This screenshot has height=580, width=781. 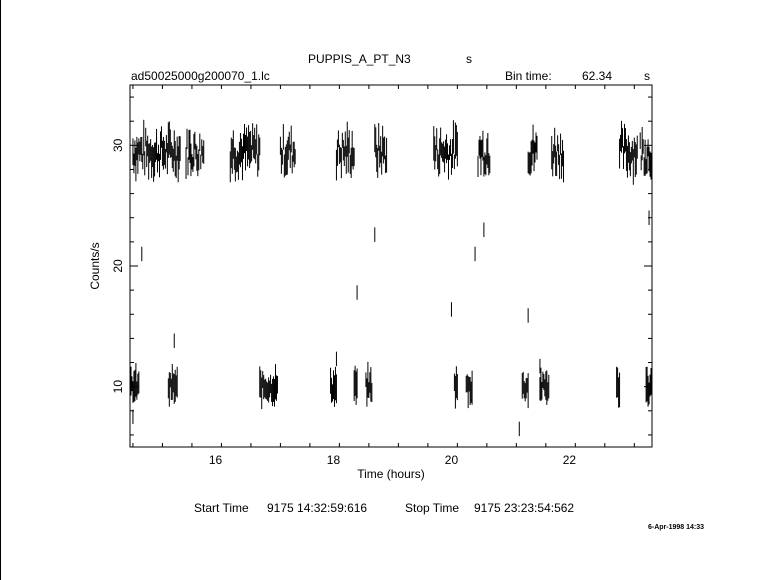 I want to click on y-tick-label: 20, so click(x=118, y=266).